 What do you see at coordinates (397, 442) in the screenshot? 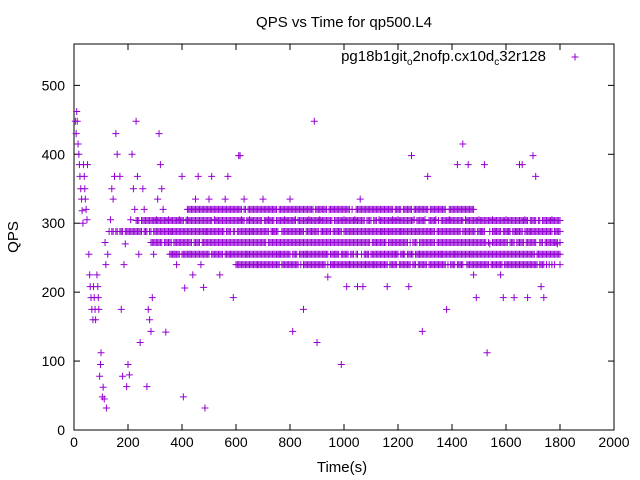
I see `x-tick-label: 1200` at bounding box center [397, 442].